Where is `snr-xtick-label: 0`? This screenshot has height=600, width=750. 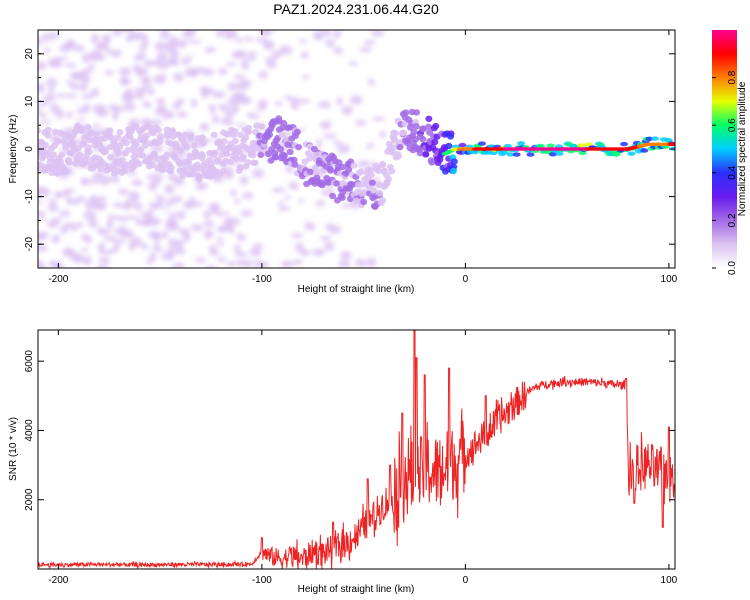
snr-xtick-label: 0 is located at coordinates (466, 580).